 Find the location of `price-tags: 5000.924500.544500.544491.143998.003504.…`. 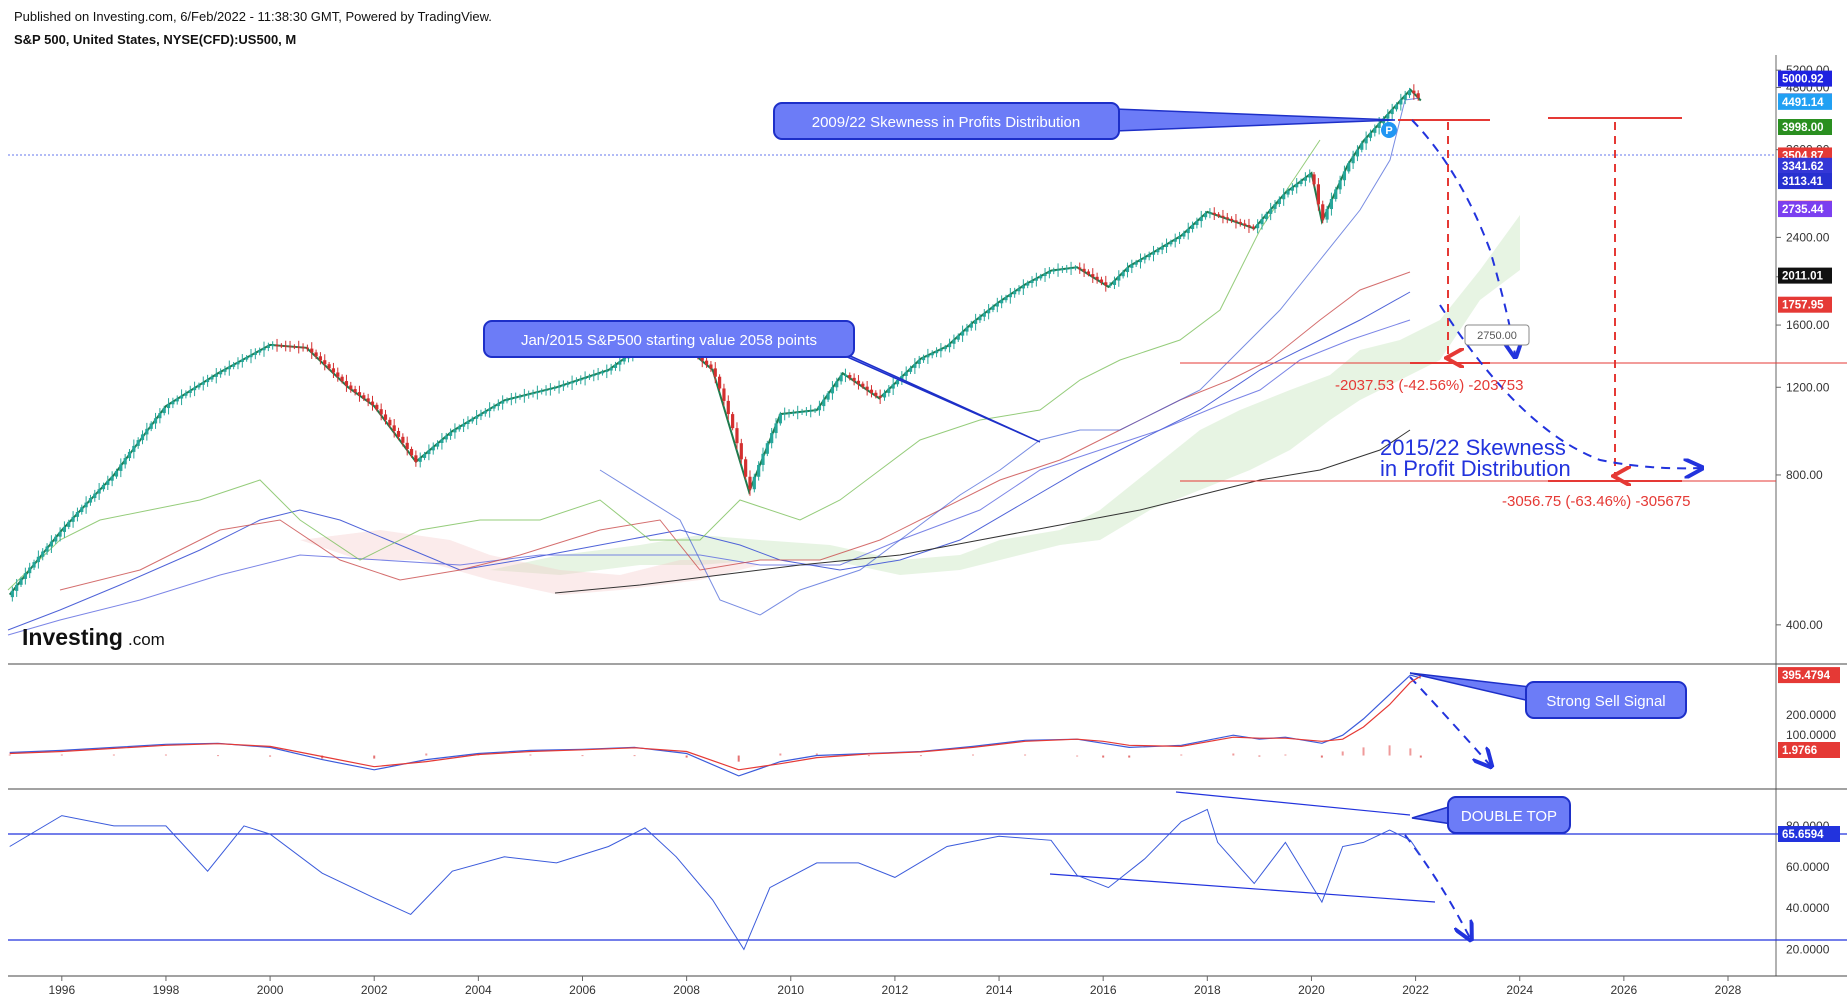

price-tags: 5000.924500.544500.544491.143998.003504.… is located at coordinates (1805, 191).